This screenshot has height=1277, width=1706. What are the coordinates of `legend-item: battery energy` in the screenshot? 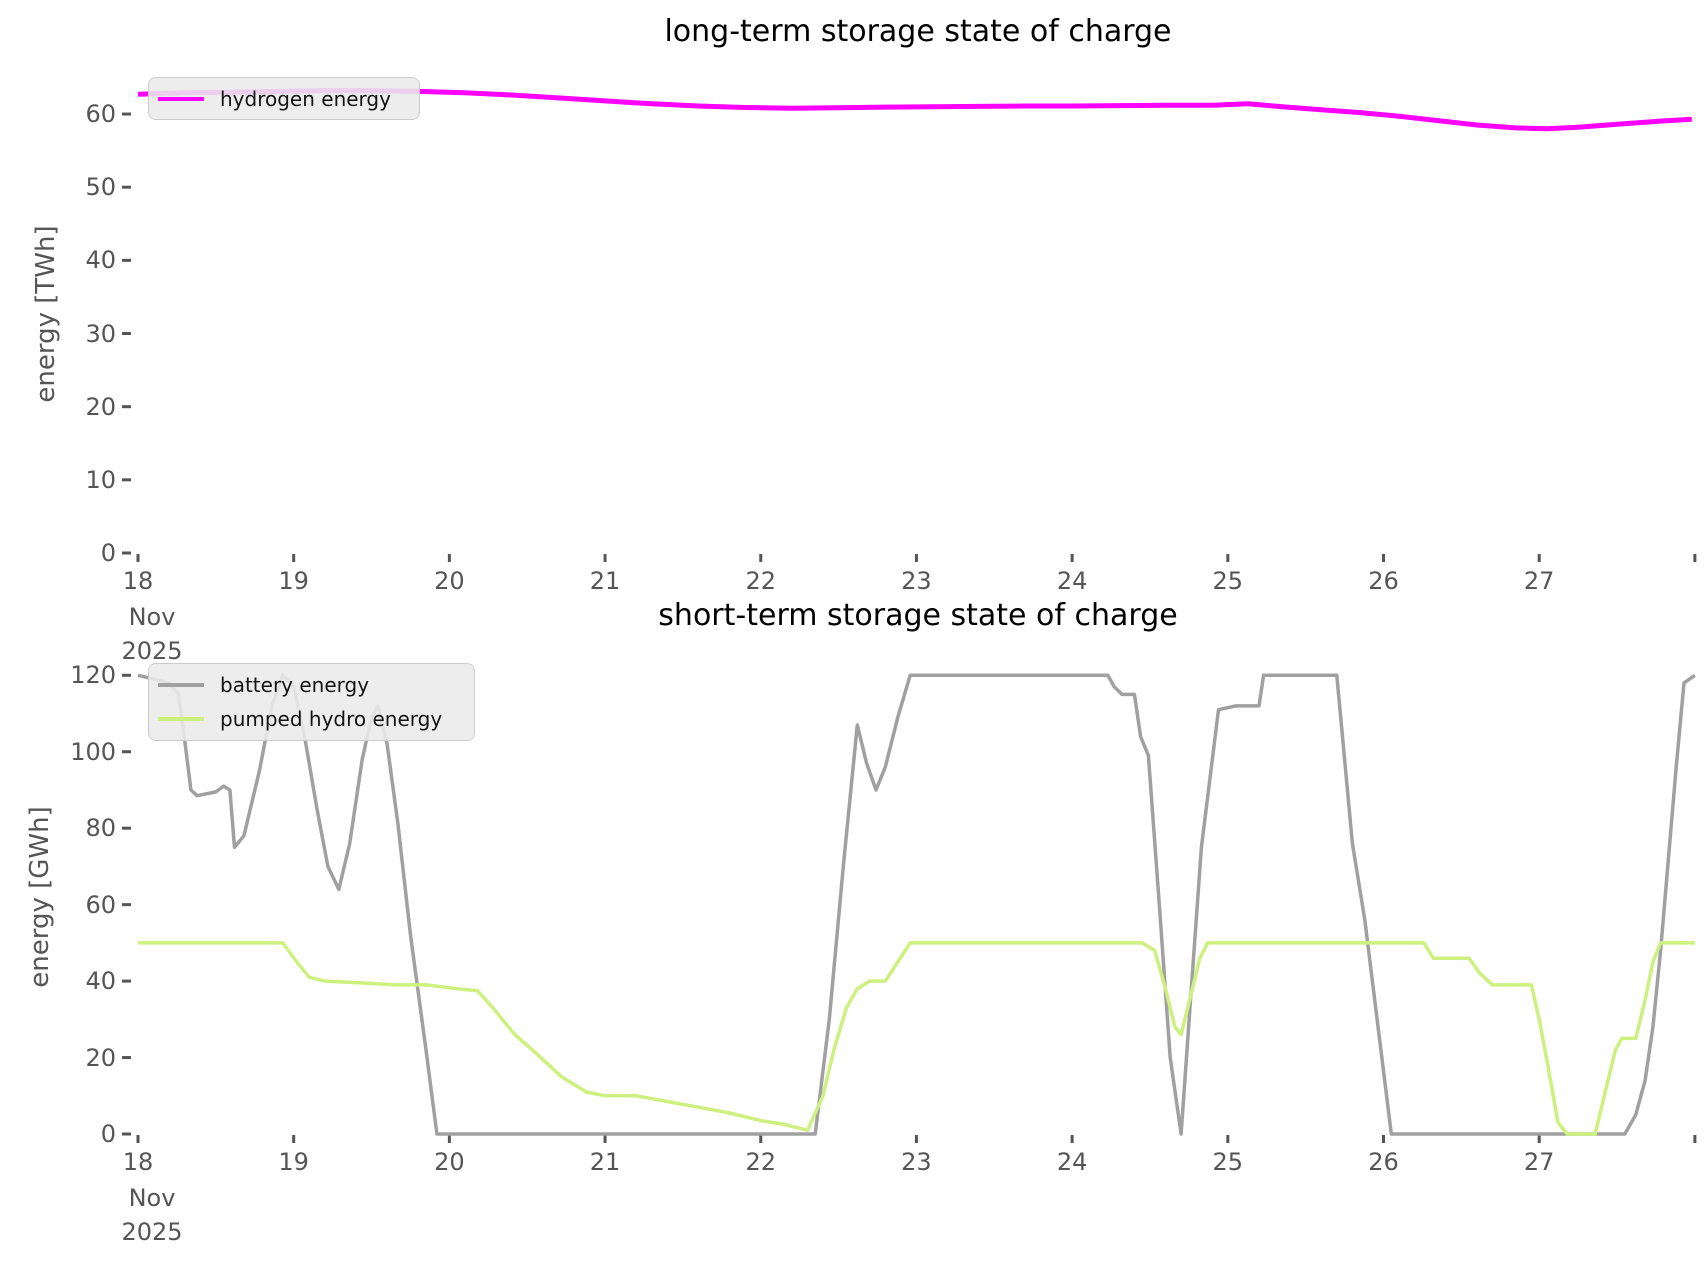 It's located at (309, 685).